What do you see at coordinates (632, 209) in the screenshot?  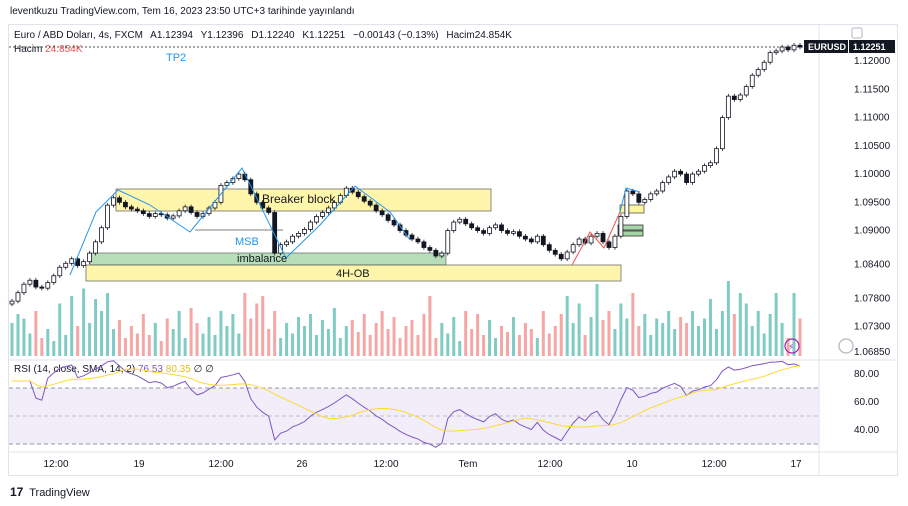 I see `small-ob-zone` at bounding box center [632, 209].